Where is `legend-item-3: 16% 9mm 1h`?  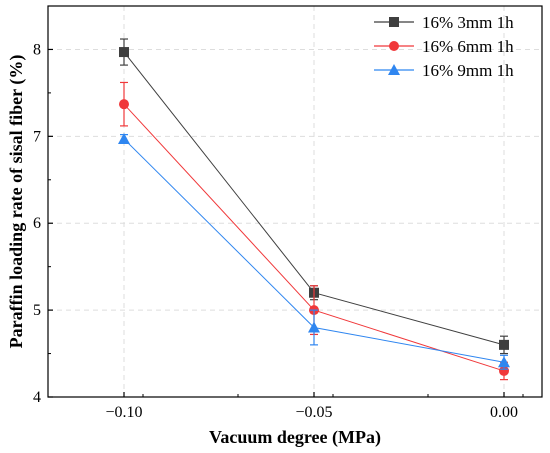 legend-item-3: 16% 9mm 1h is located at coordinates (444, 70).